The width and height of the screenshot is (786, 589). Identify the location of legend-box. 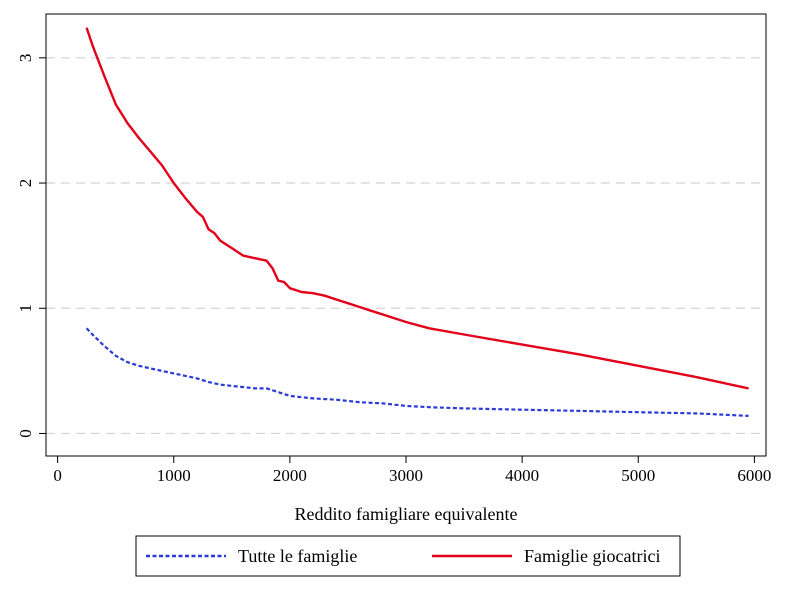
(408, 556).